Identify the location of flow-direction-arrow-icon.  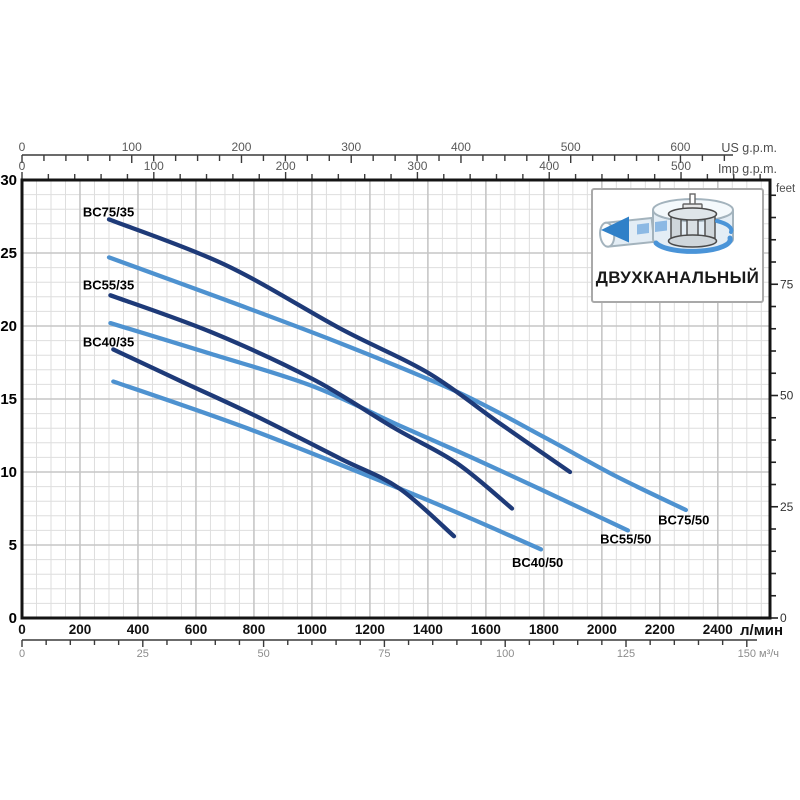
(634, 229).